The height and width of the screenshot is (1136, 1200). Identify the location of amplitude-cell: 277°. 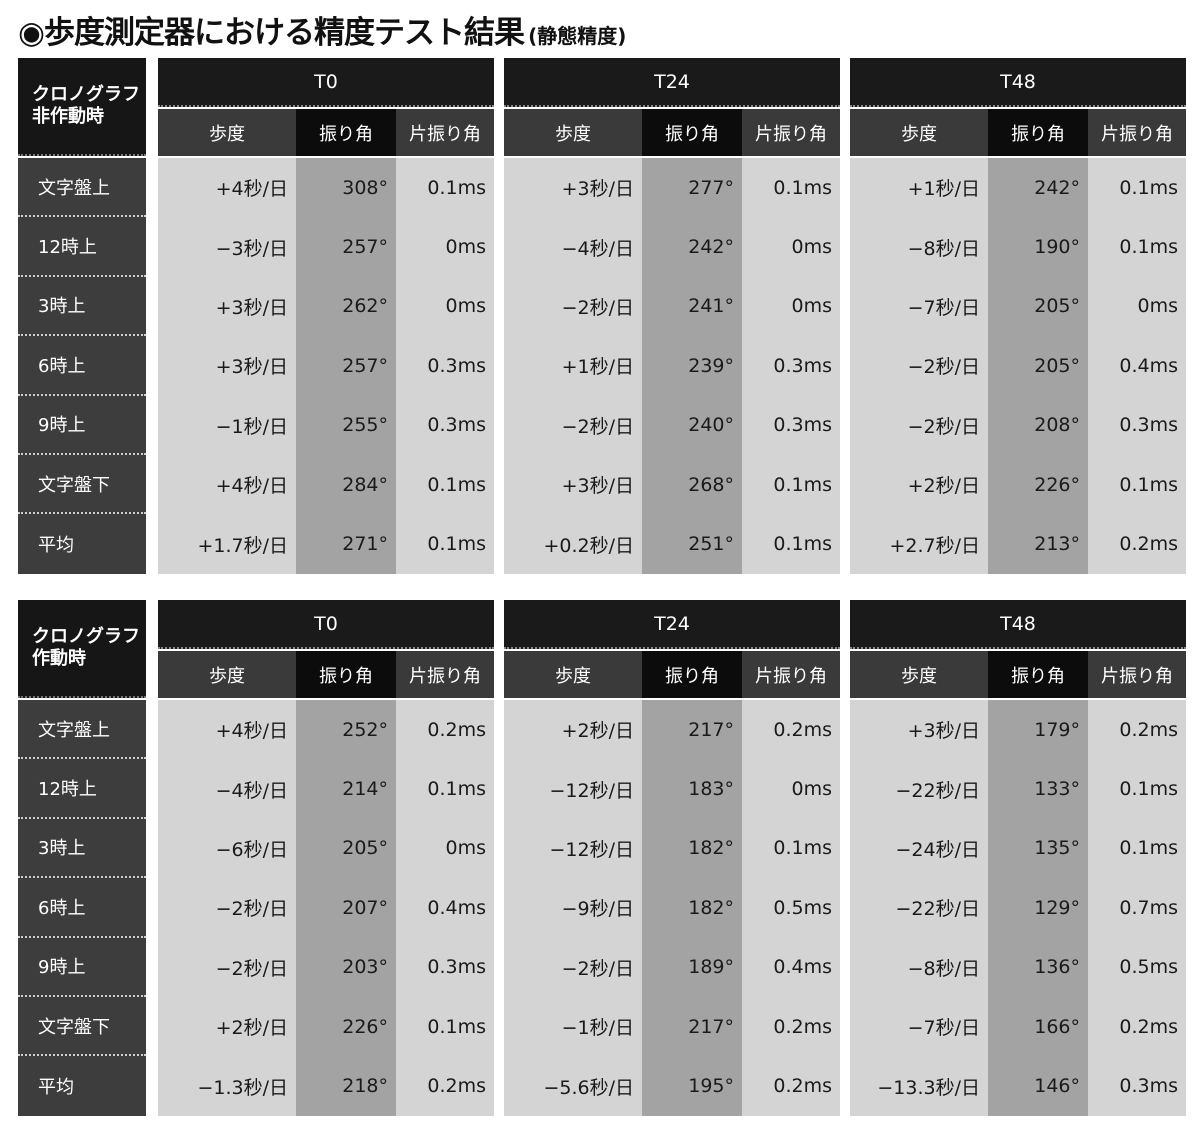
(692, 188).